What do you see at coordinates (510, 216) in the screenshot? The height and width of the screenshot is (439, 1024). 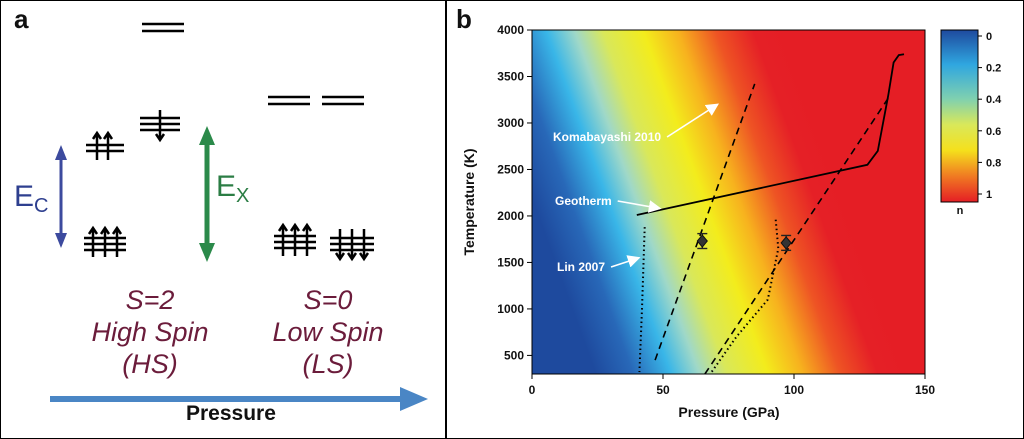 I see `y-tick-label-3: 2000` at bounding box center [510, 216].